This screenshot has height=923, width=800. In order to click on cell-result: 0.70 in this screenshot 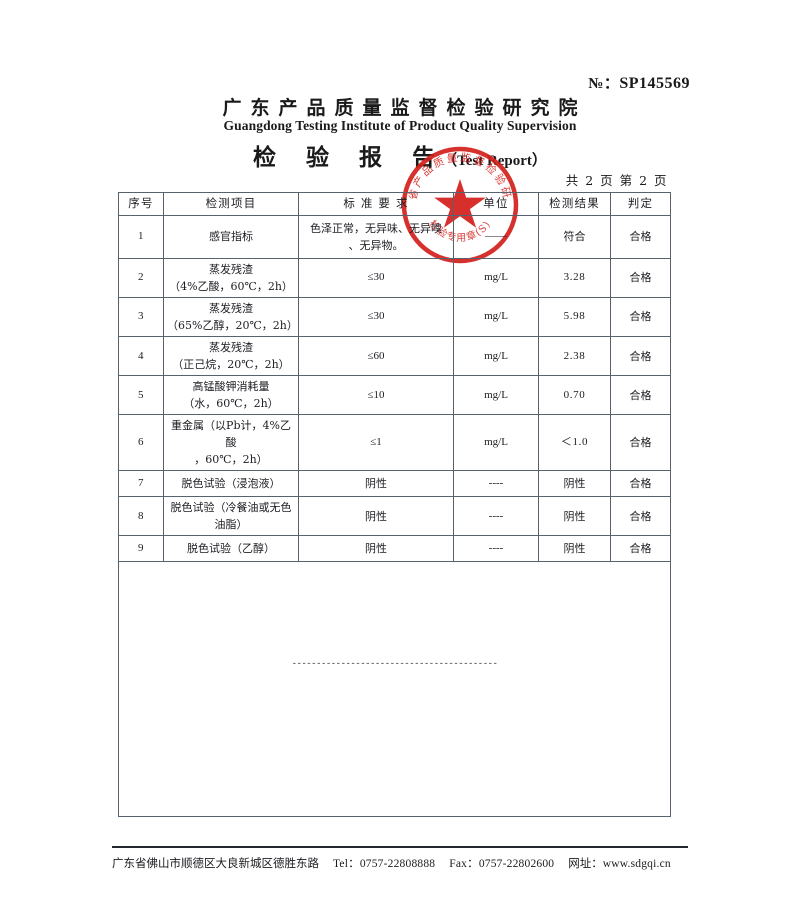, I will do `click(574, 395)`.